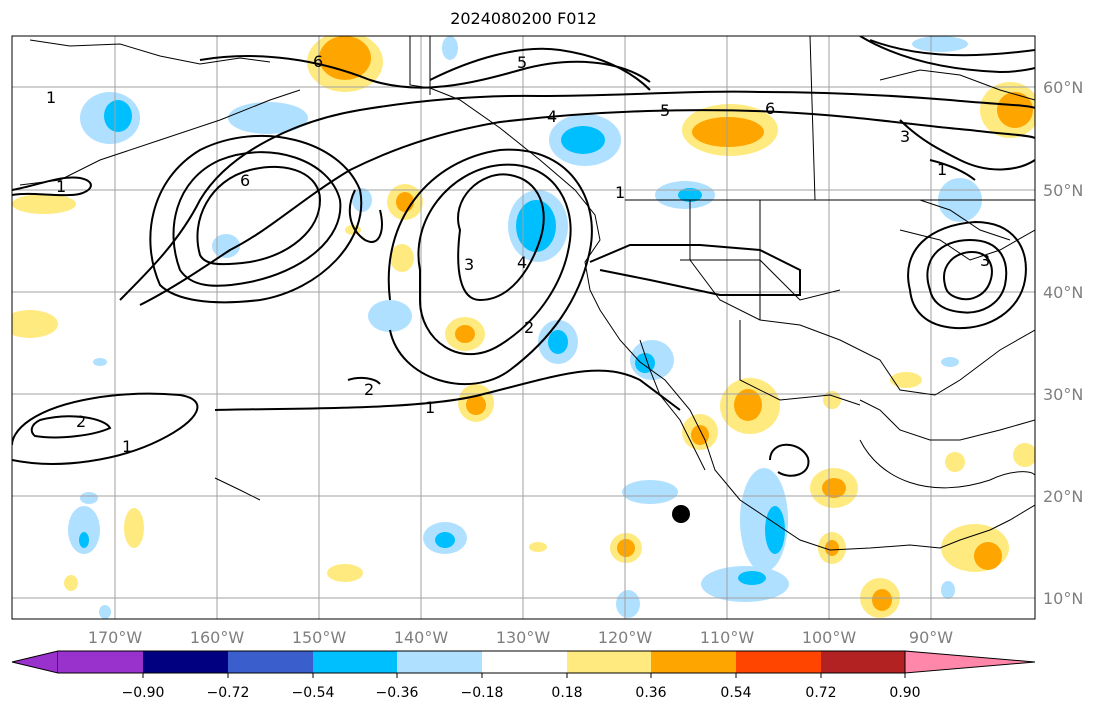 This screenshot has width=1105, height=712. Describe the element at coordinates (35, 662) in the screenshot. I see `colorbar-extend-low` at that location.